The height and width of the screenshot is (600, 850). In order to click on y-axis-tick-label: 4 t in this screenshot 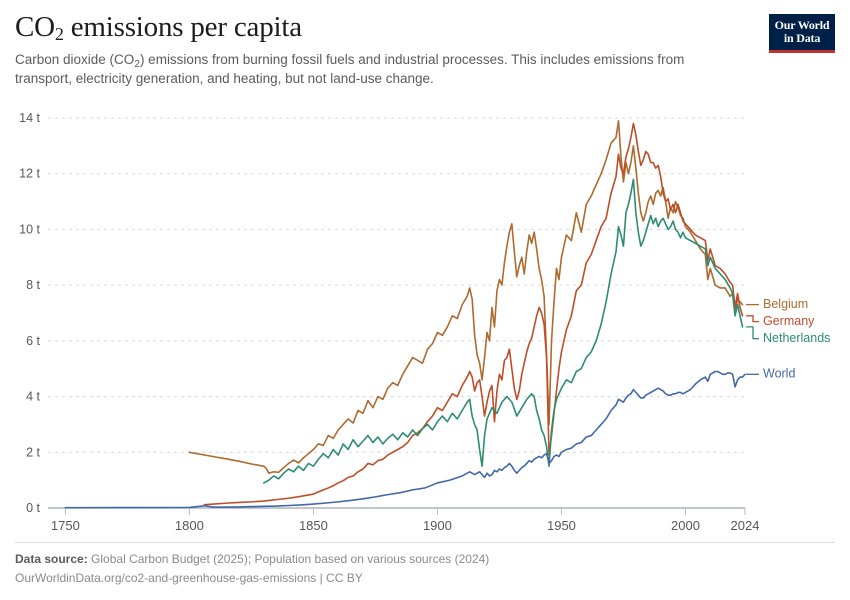, I will do `click(33, 397)`.